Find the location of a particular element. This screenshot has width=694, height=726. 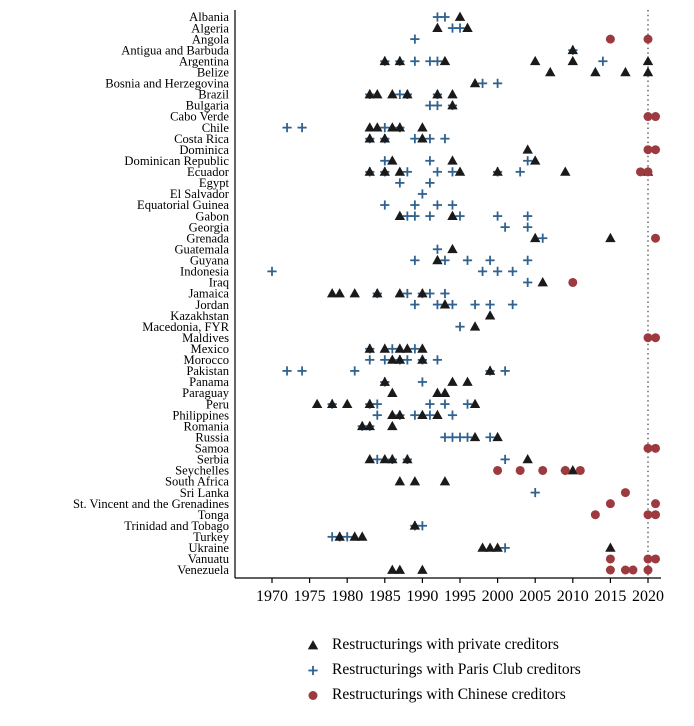

x-tick-label: 1975 is located at coordinates (310, 596).